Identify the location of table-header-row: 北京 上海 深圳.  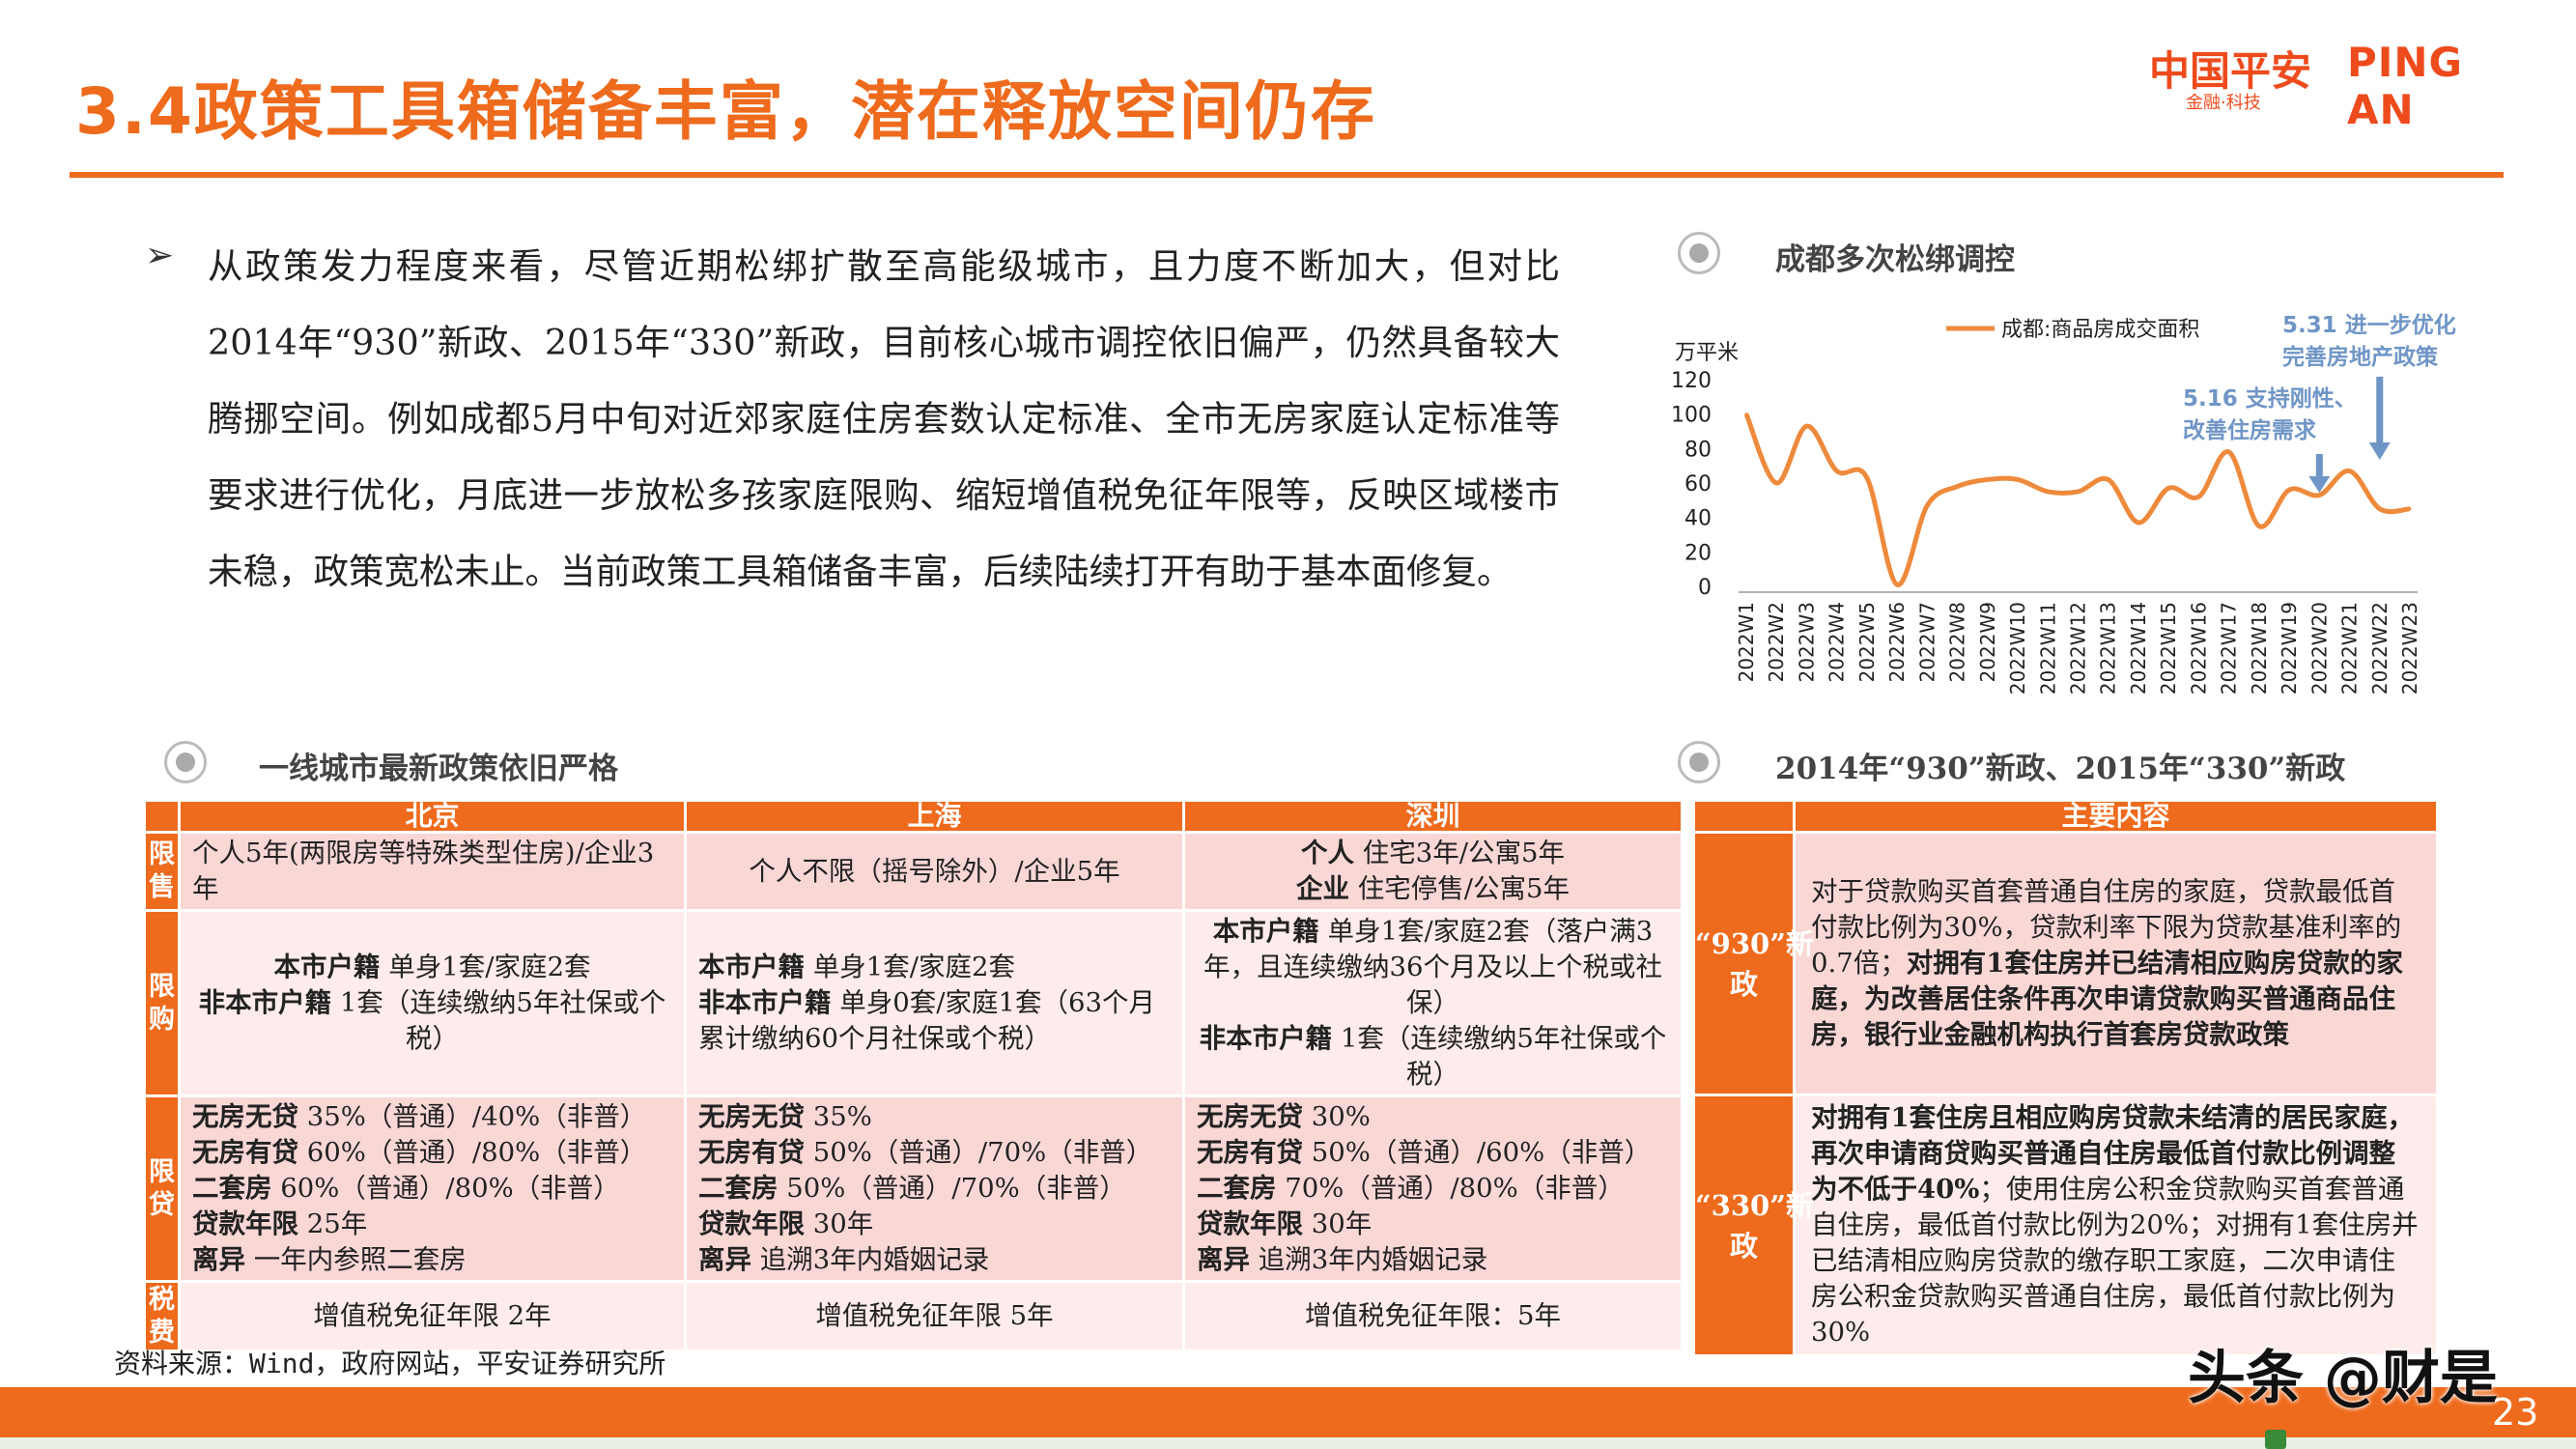
(913, 816).